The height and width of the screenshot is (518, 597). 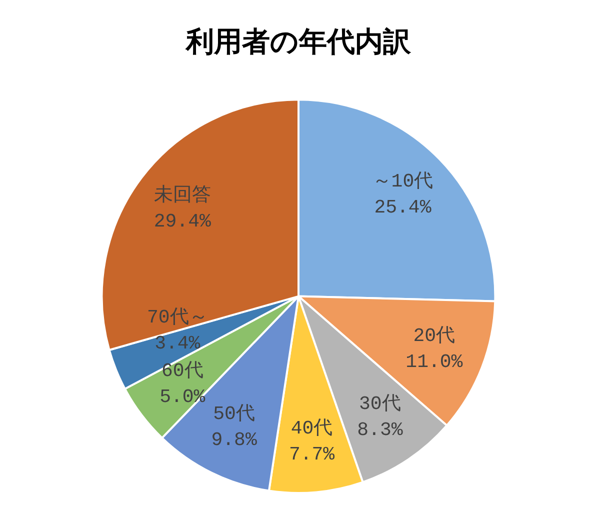 I want to click on data-label: 29.4%, so click(x=183, y=221).